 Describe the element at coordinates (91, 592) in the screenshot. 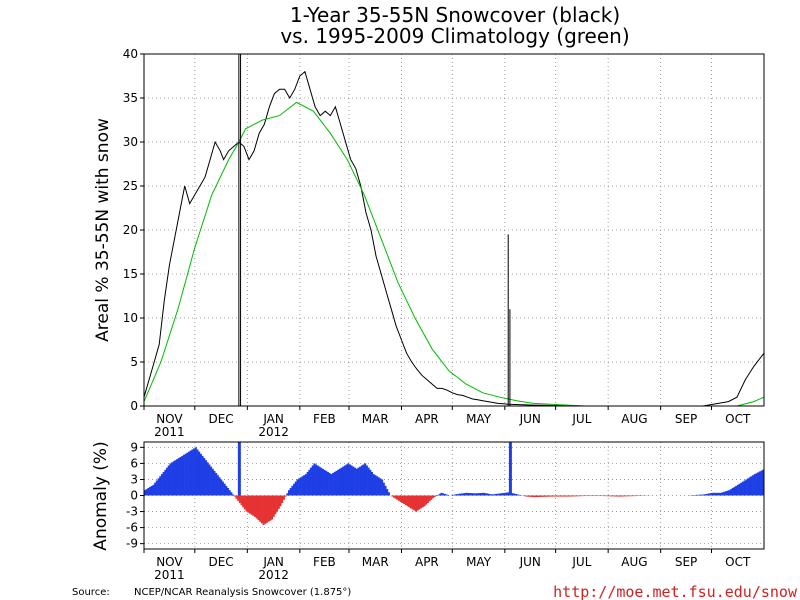

I see `source-label: Source:` at that location.